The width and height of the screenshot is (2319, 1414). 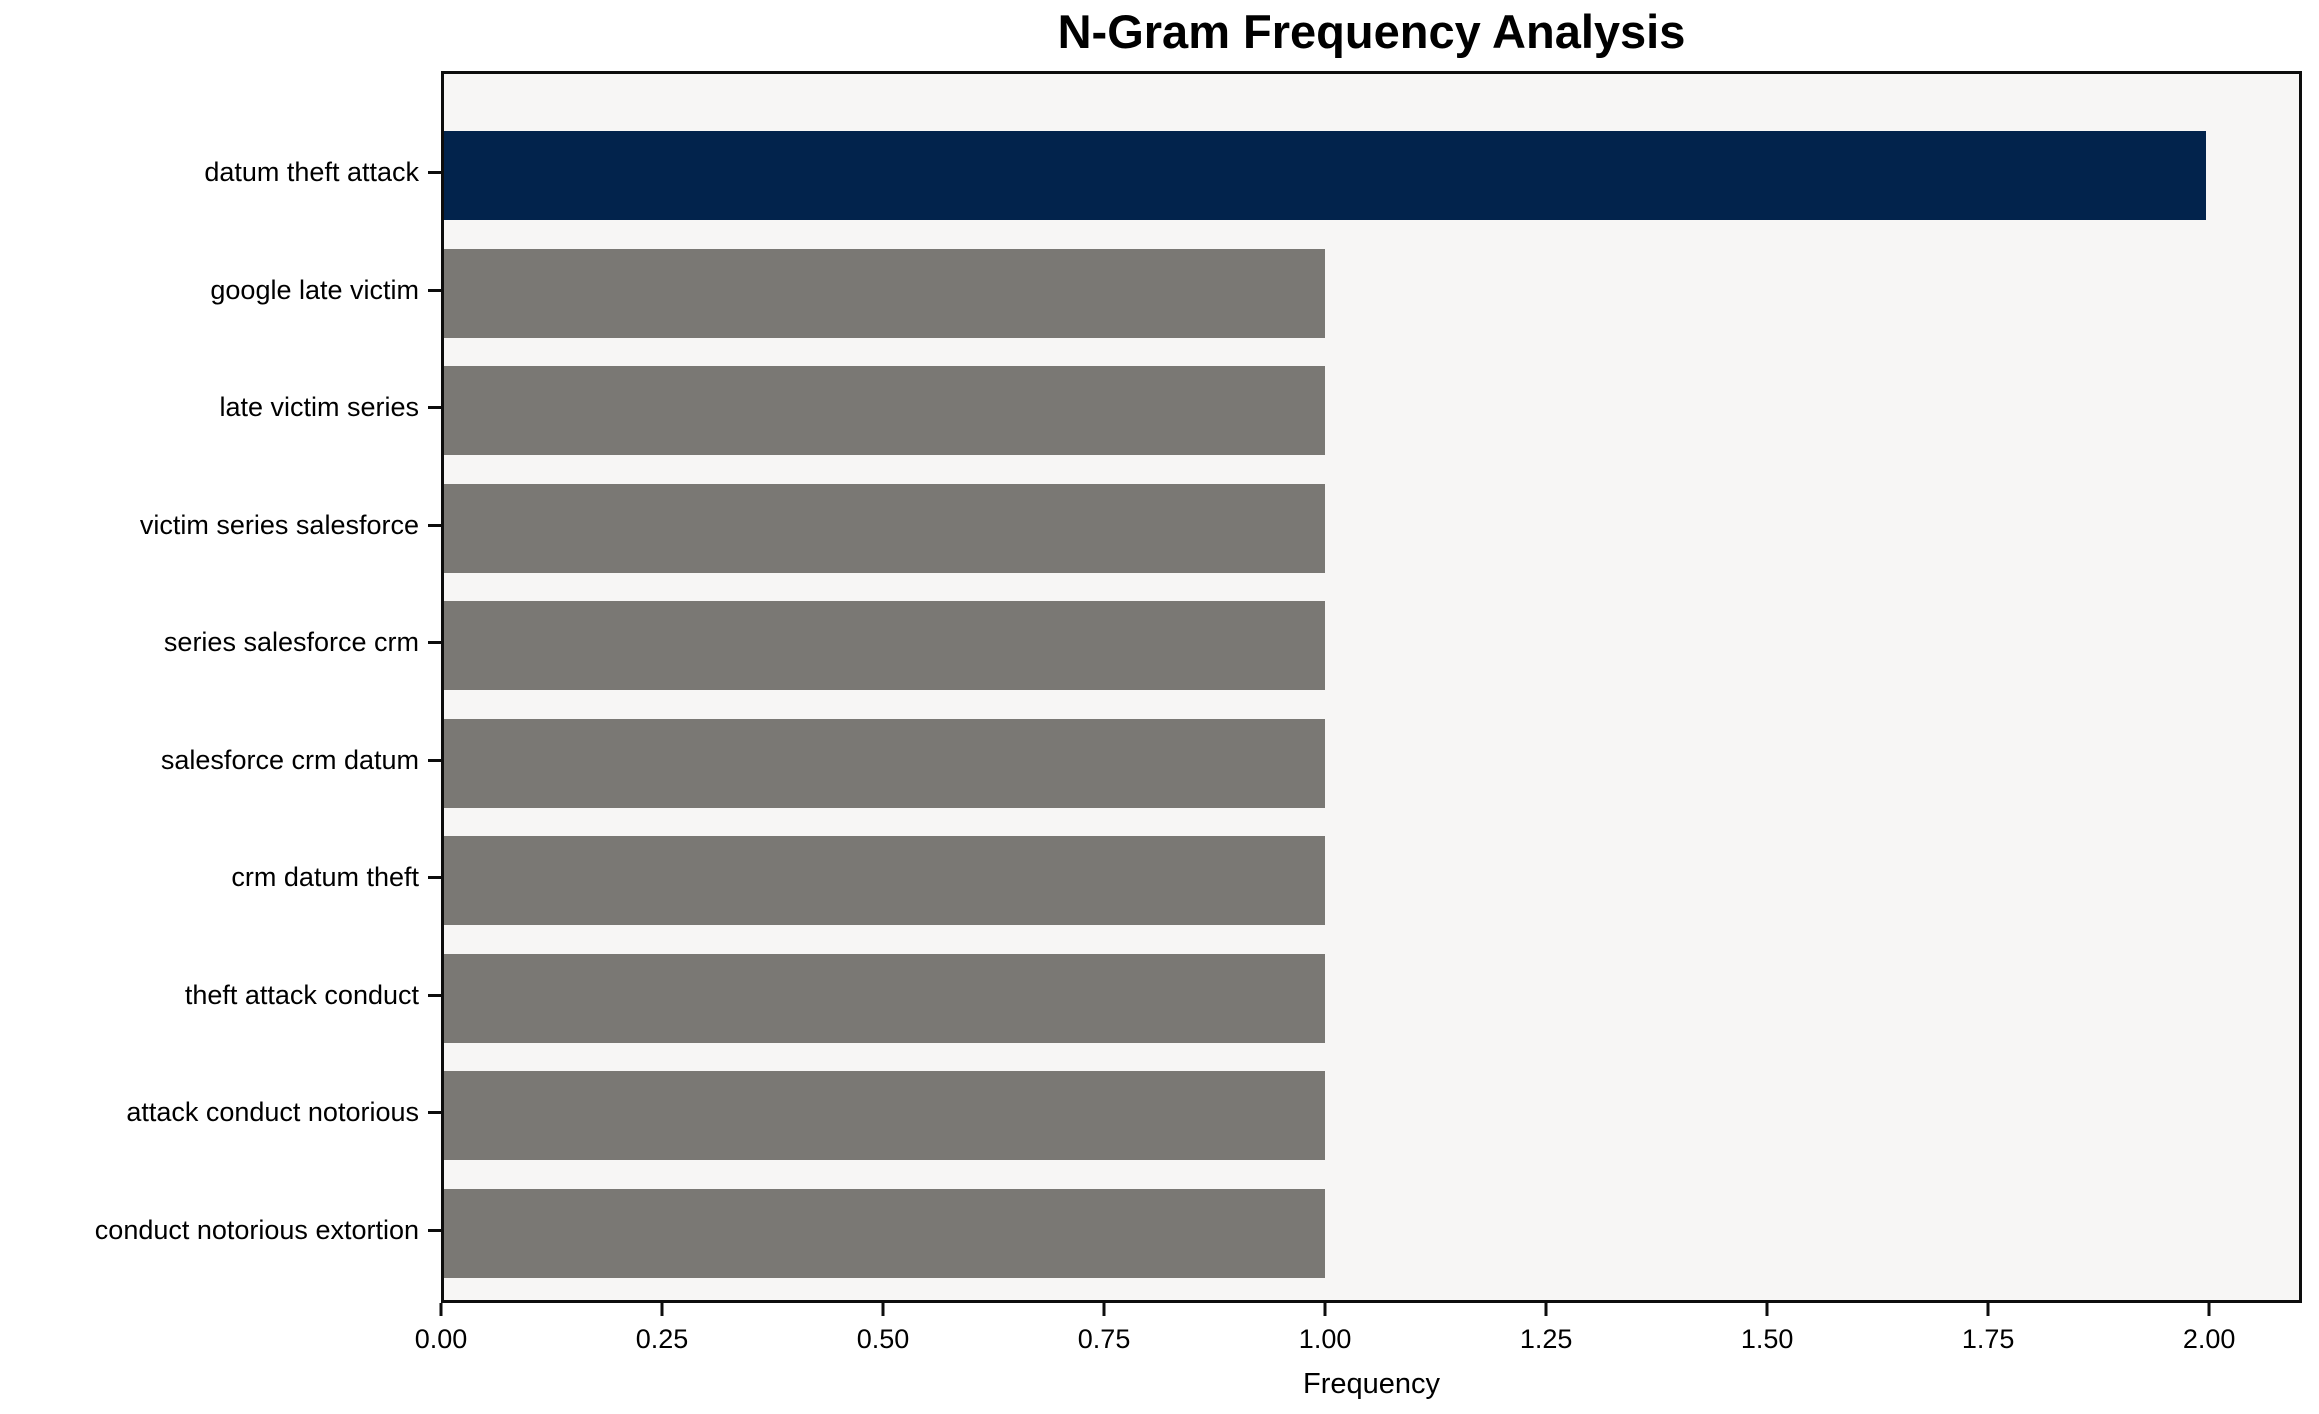 I want to click on x-tick-label: 0.00, so click(x=441, y=1339).